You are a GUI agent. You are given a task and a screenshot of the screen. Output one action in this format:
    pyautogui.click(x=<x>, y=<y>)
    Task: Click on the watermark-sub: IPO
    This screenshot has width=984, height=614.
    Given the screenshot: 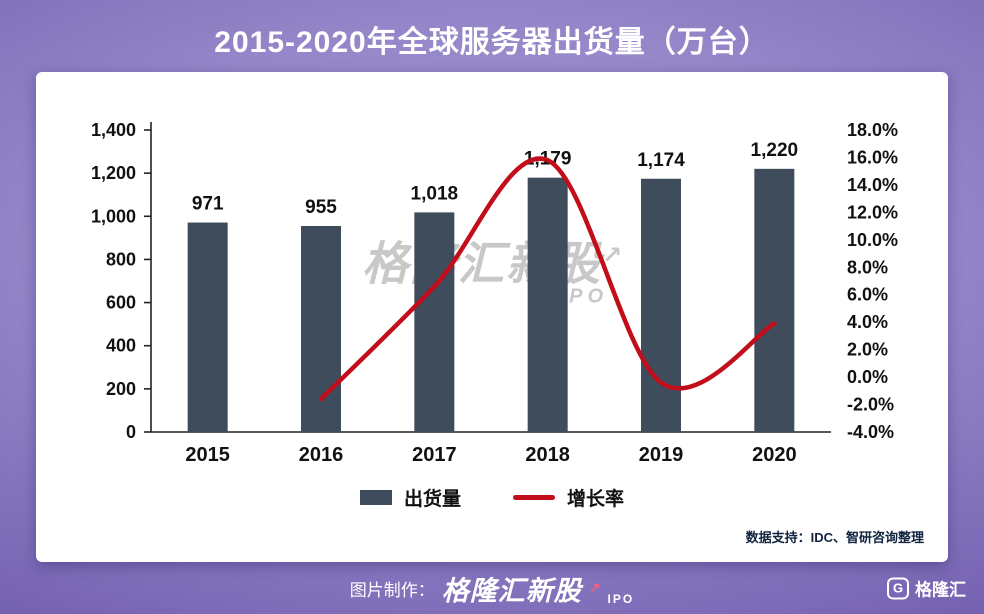 What is the action you would take?
    pyautogui.click(x=583, y=296)
    